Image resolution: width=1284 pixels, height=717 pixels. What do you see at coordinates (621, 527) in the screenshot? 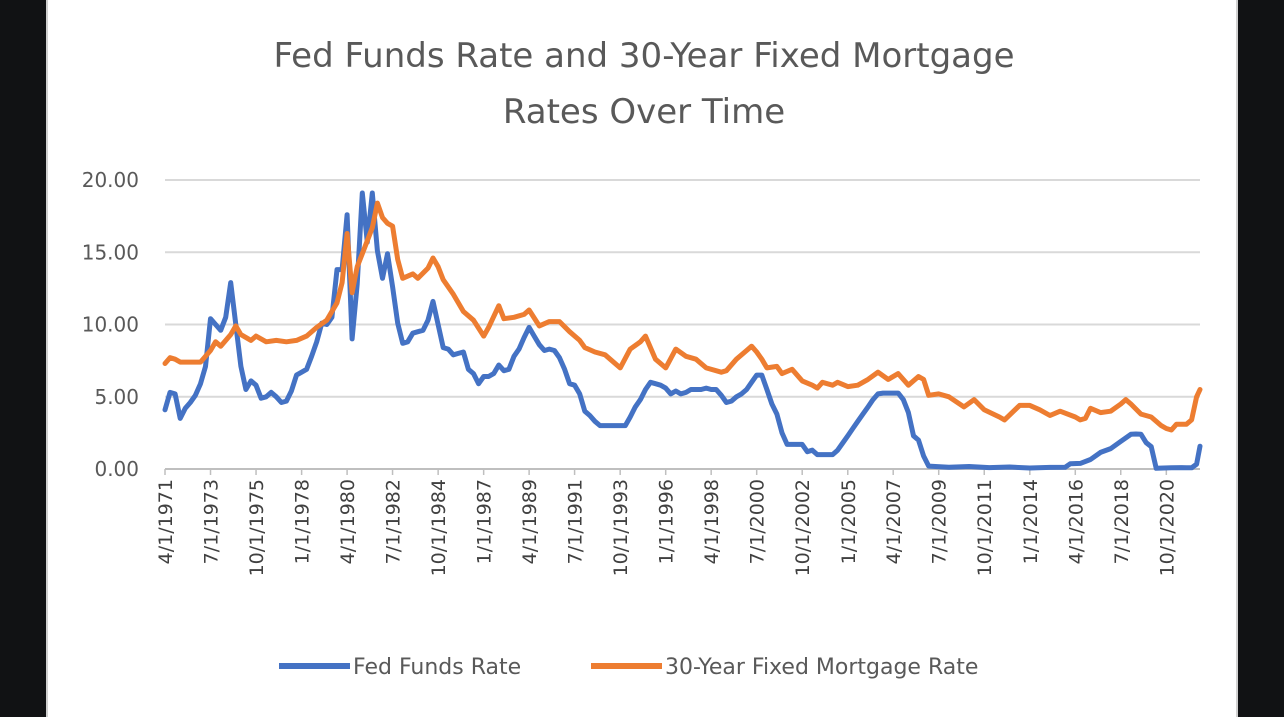
I see `x-tick-label: 10/1/1993` at bounding box center [621, 527].